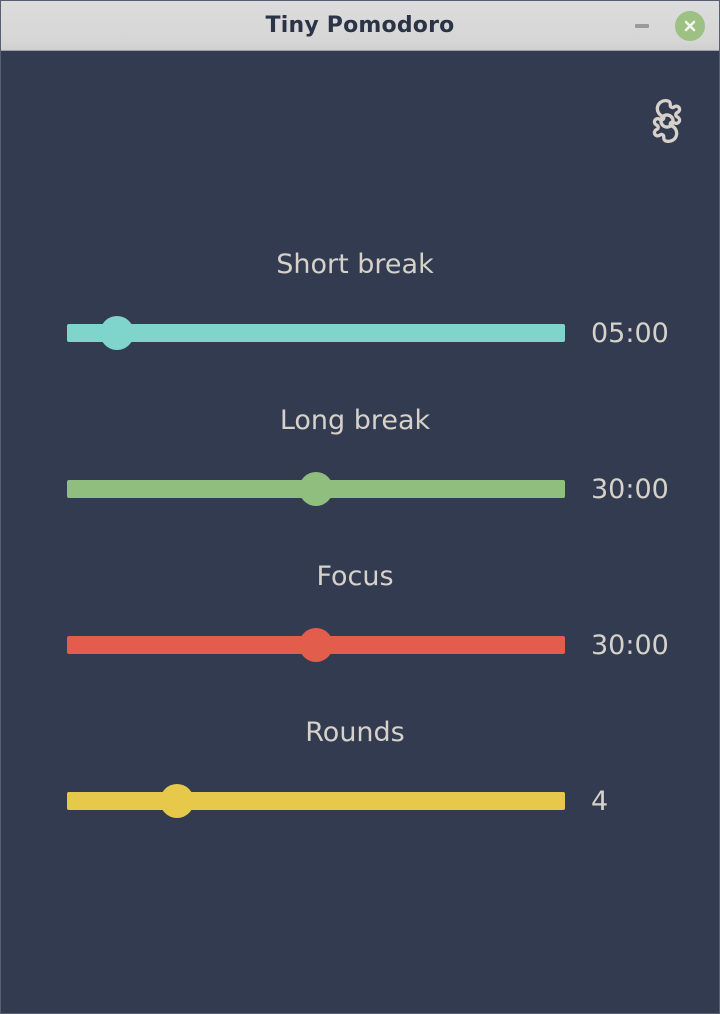 Image resolution: width=720 pixels, height=1014 pixels. I want to click on slider-handle-rounds, so click(176, 801).